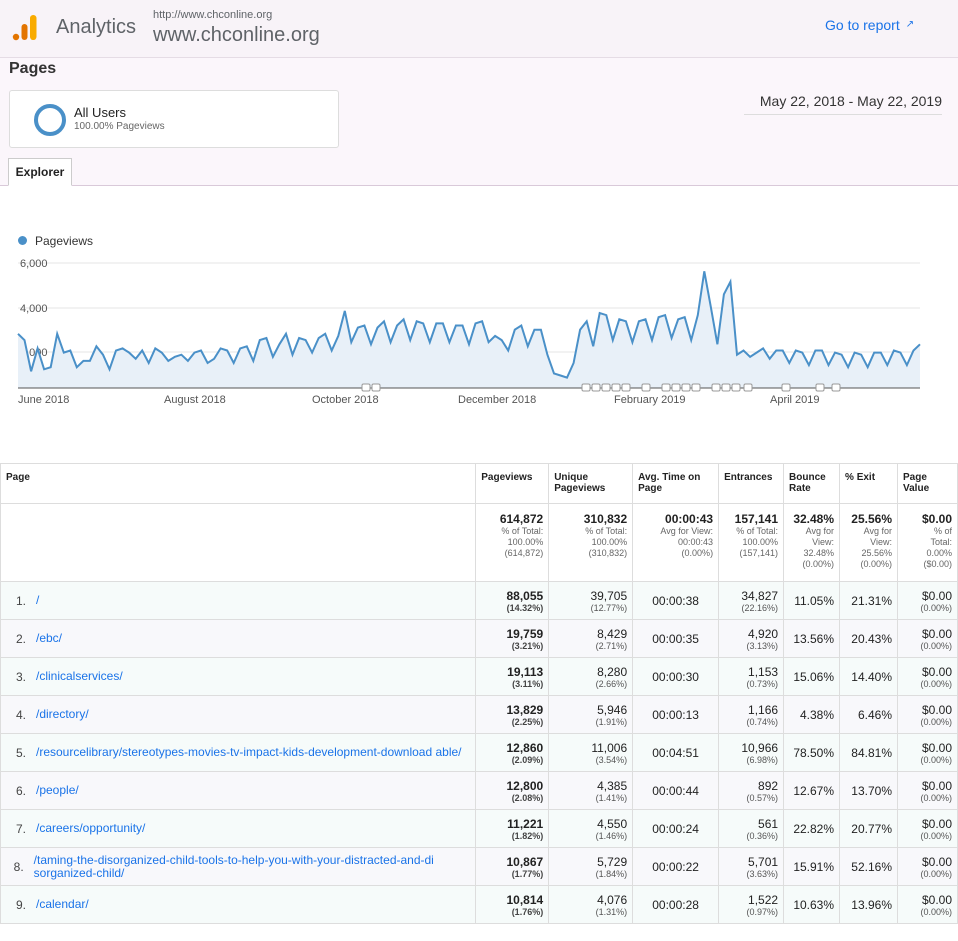 The image size is (958, 941). What do you see at coordinates (591, 483) in the screenshot?
I see `header-unique-pageviews: Unique Pageviews` at bounding box center [591, 483].